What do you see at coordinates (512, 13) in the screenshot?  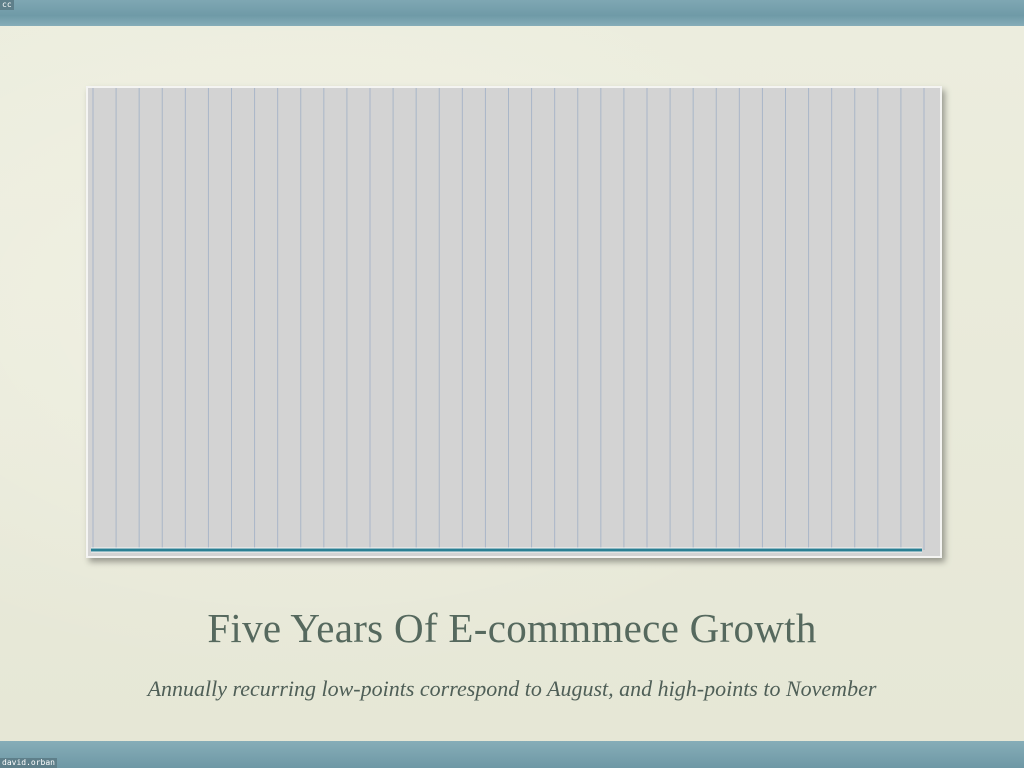 I see `top-border-band` at bounding box center [512, 13].